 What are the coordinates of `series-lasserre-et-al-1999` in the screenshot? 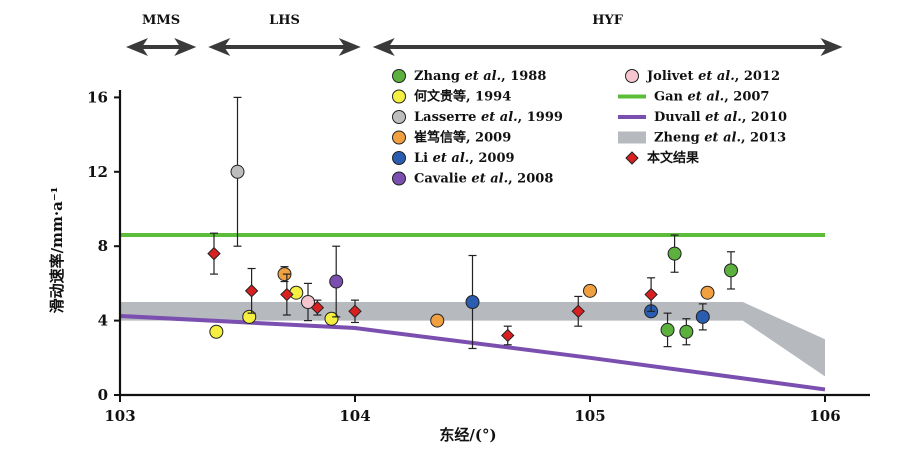 It's located at (237, 171).